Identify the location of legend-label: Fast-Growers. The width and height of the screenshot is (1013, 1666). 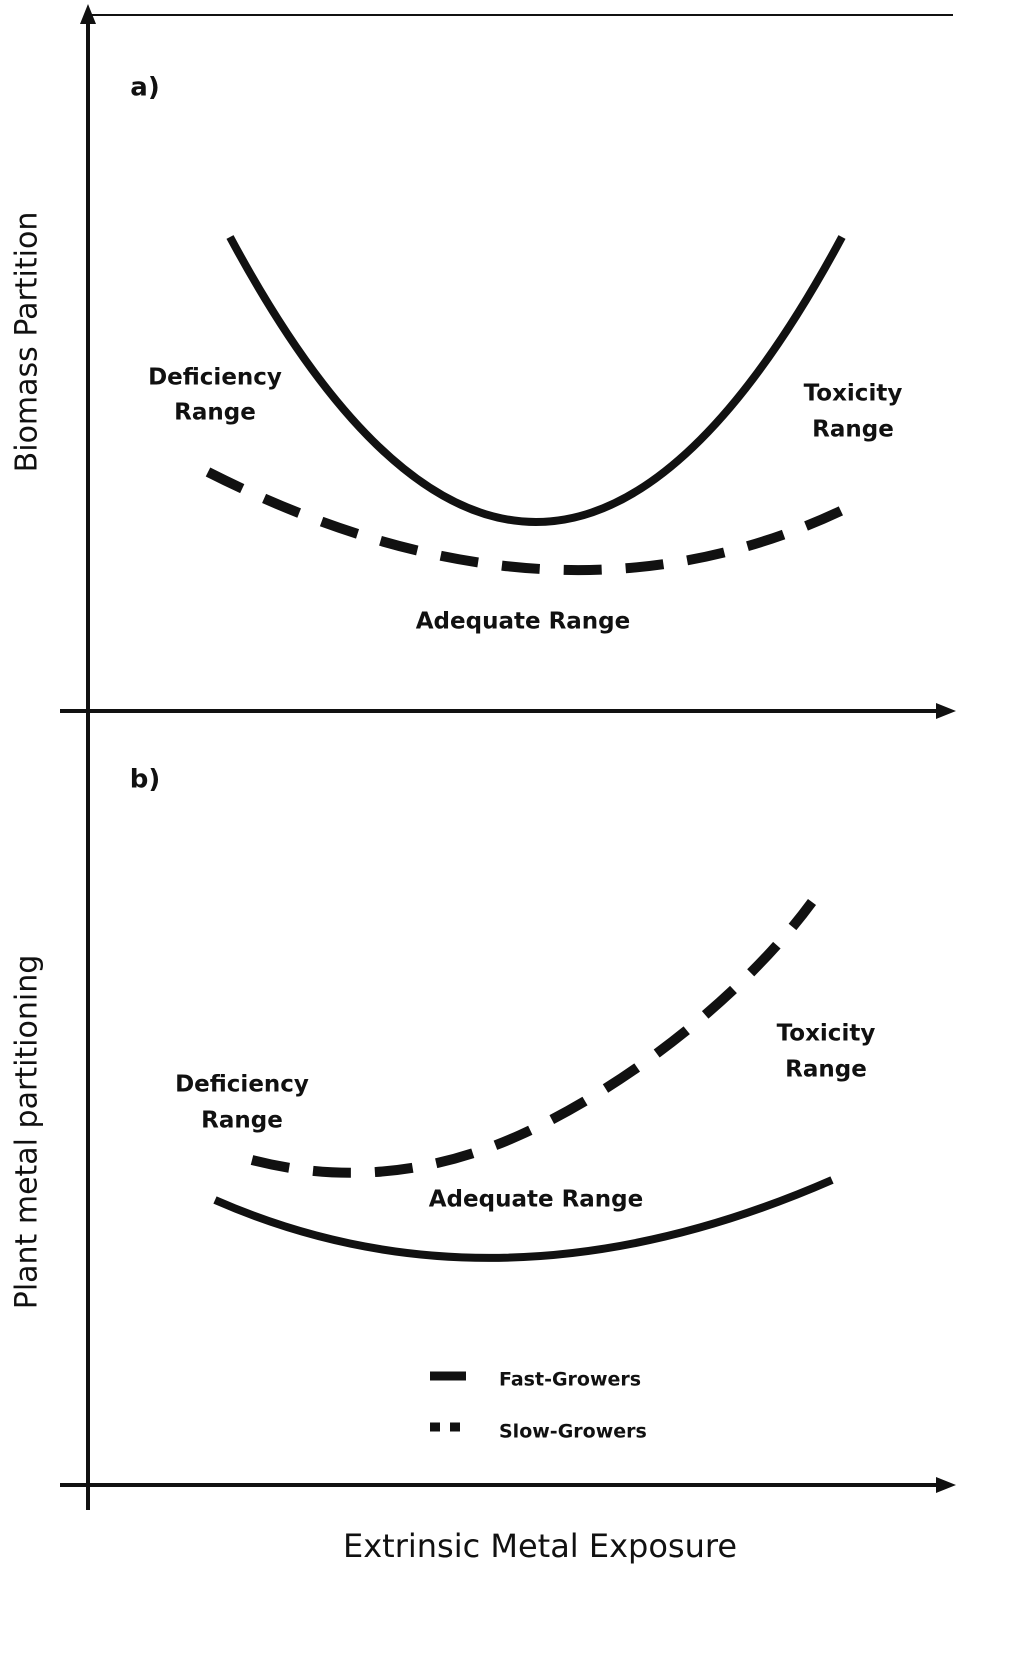
(570, 1380).